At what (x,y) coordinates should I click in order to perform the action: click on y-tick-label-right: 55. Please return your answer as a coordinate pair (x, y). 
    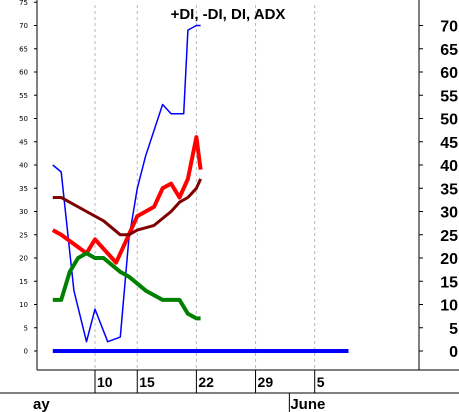
    Looking at the image, I should click on (449, 96).